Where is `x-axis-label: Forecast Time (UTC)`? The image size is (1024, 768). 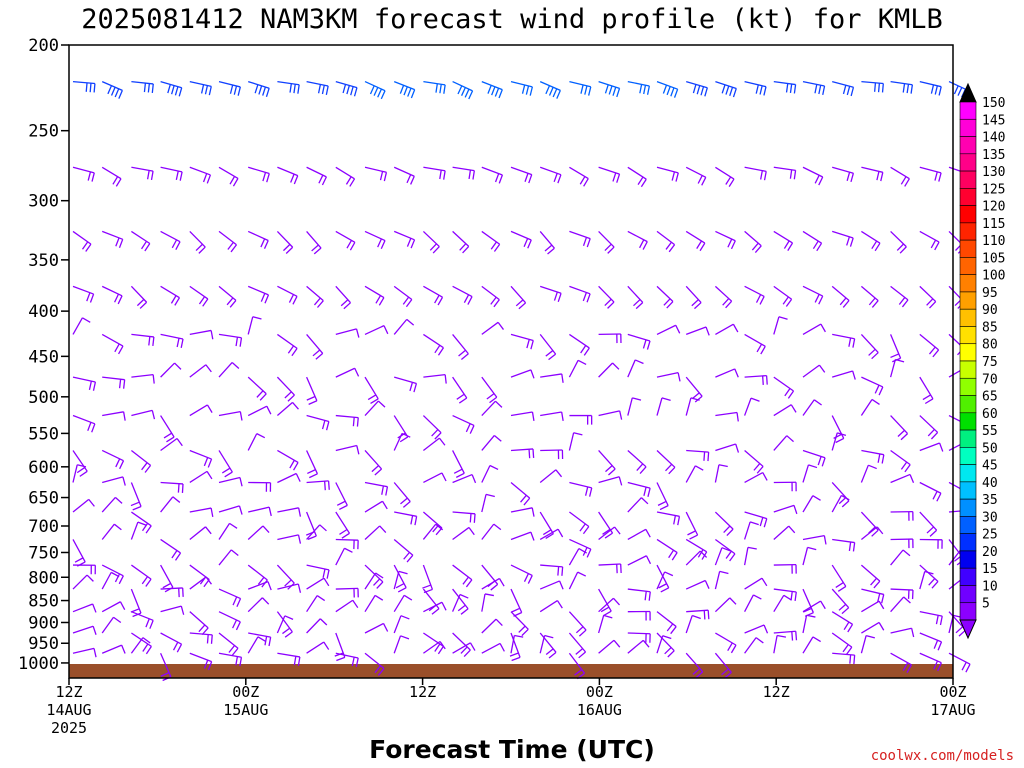
x-axis-label: Forecast Time (UTC) is located at coordinates (512, 749).